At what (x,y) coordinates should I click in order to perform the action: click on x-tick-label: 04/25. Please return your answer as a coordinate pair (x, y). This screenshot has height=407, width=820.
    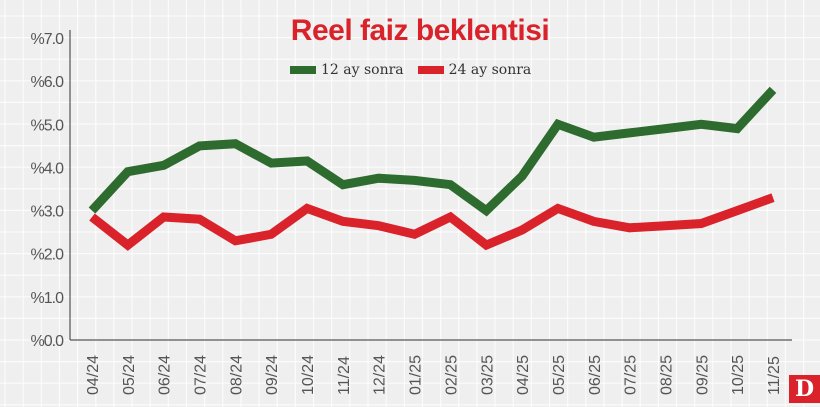
    Looking at the image, I should click on (523, 375).